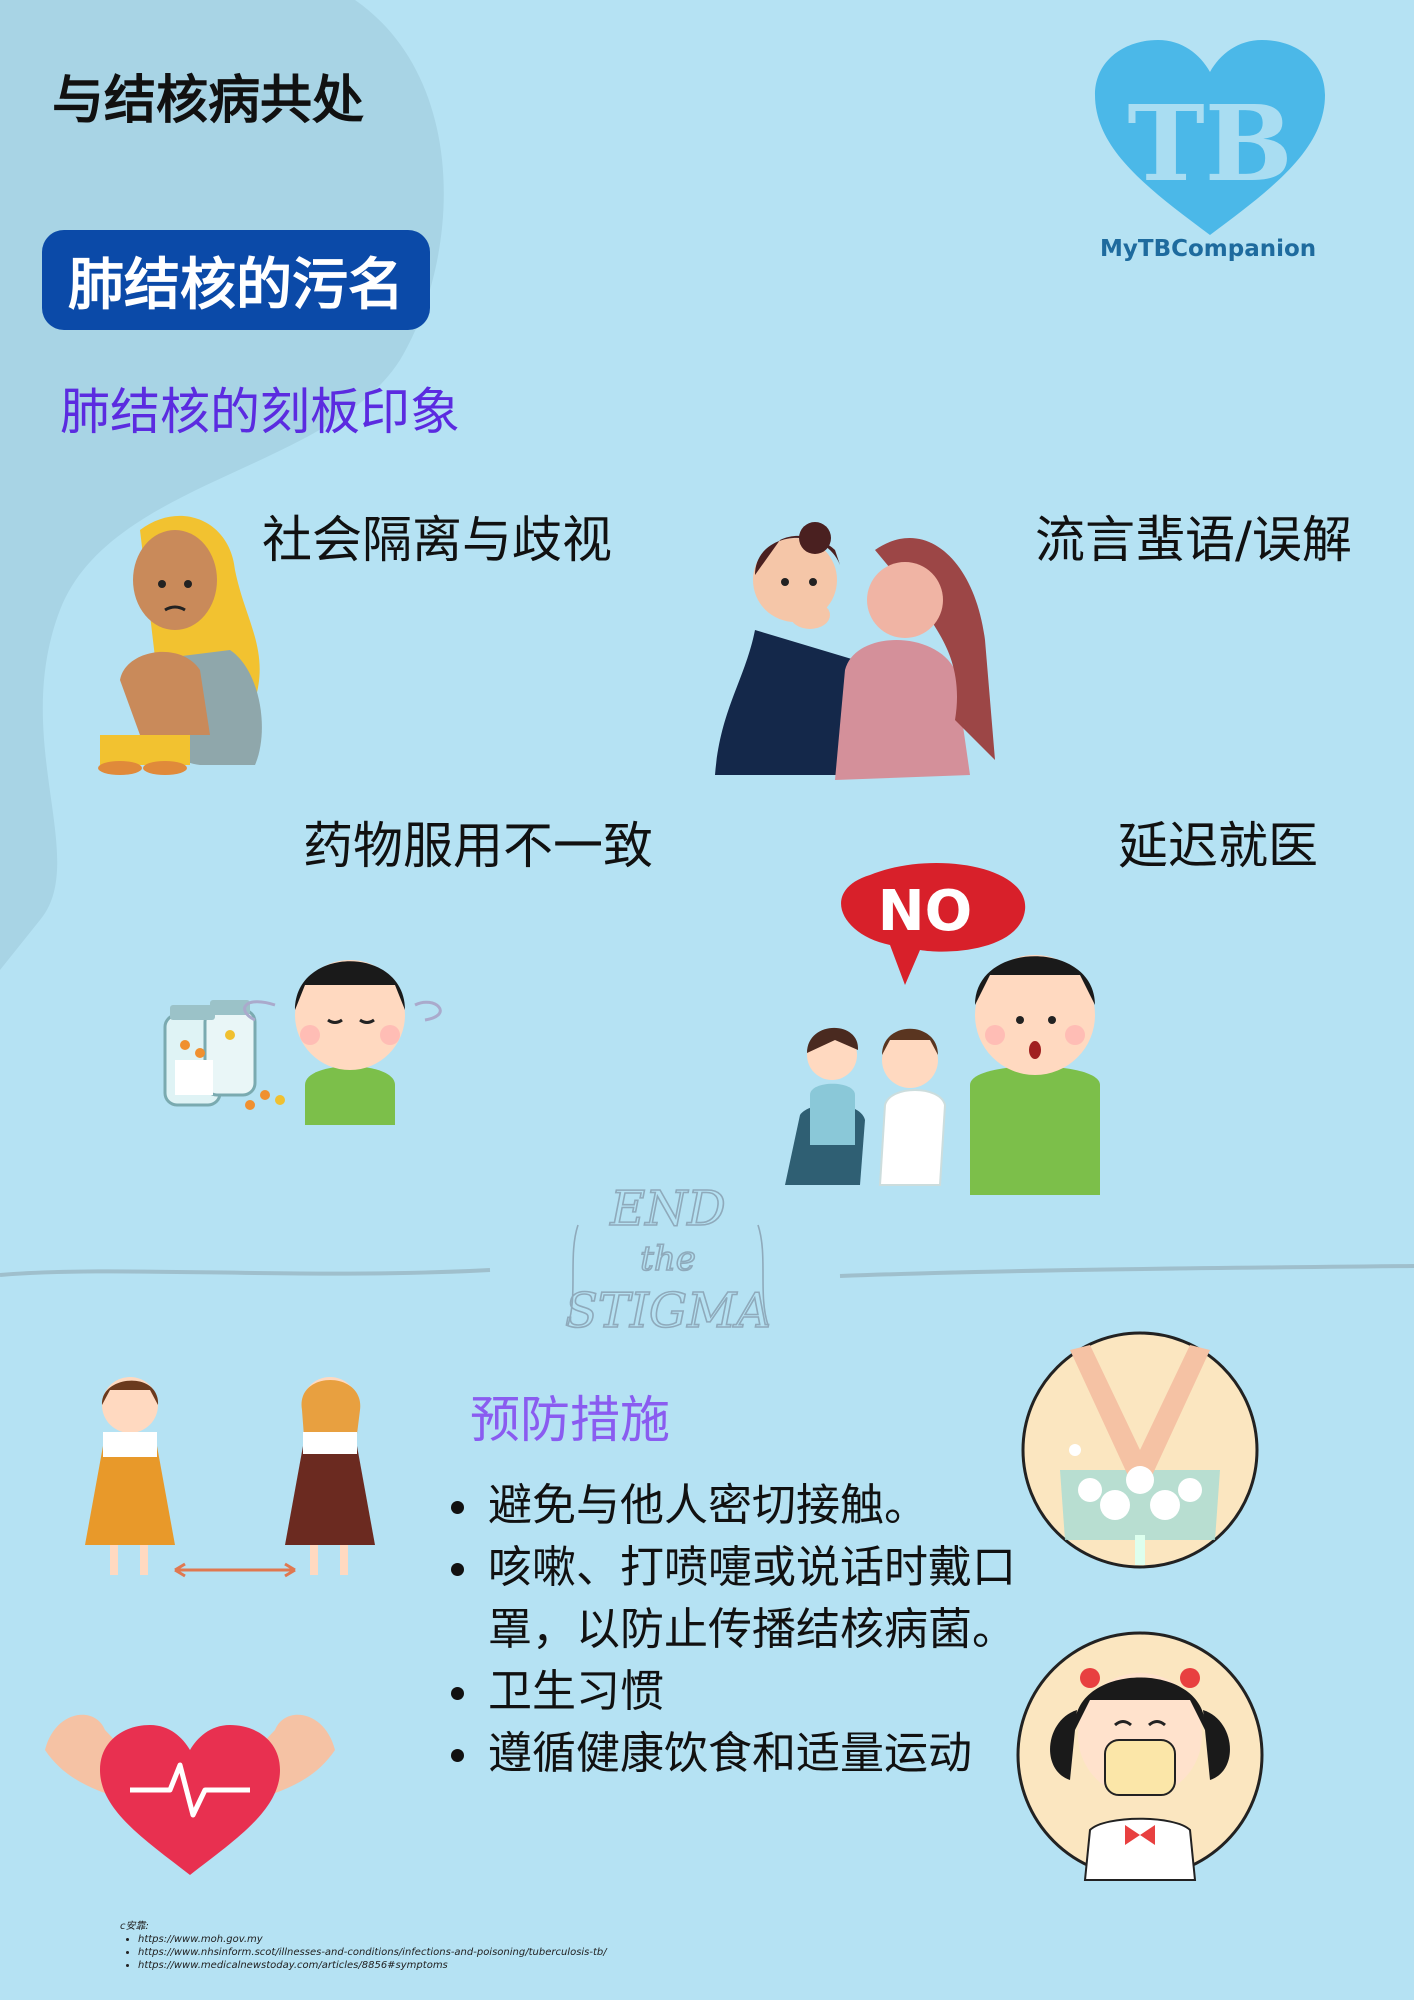  What do you see at coordinates (372, 1939) in the screenshot?
I see `reference-link: https://www.moh.gov.my` at bounding box center [372, 1939].